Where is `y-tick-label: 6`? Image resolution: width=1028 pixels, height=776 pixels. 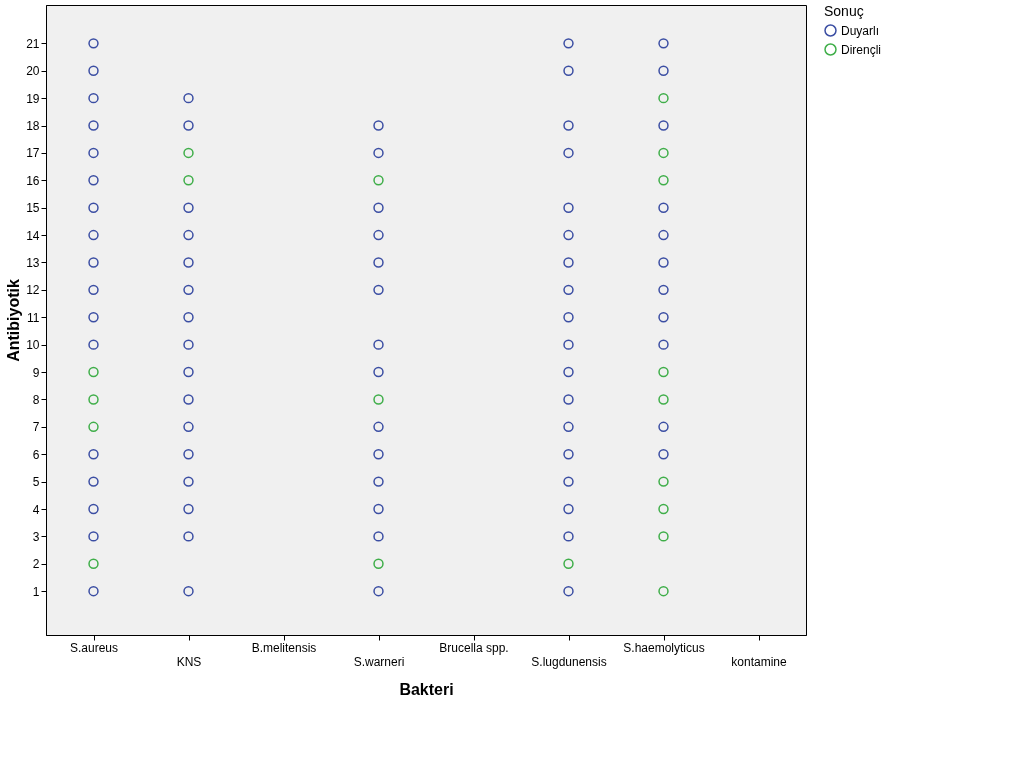 y-tick-label: 6 is located at coordinates (36, 454).